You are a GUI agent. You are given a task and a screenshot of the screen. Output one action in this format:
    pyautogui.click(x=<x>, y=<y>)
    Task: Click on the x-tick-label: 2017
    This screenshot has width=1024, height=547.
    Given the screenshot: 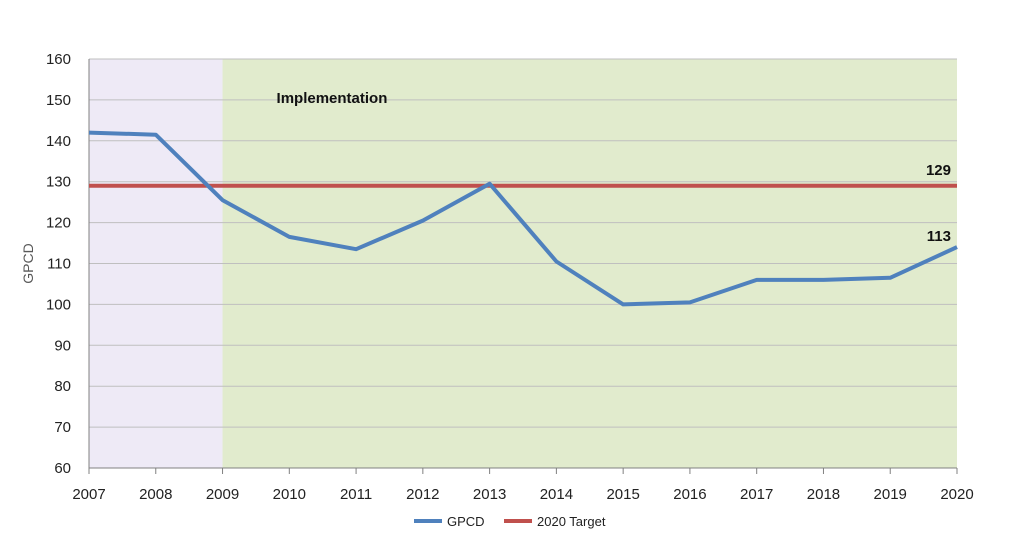 What is the action you would take?
    pyautogui.click(x=756, y=494)
    